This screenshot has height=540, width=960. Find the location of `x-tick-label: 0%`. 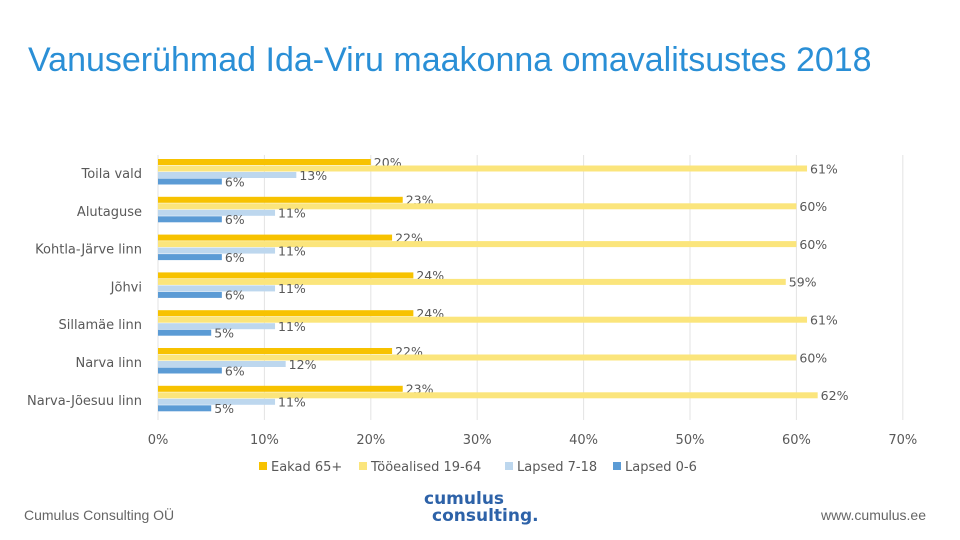

x-tick-label: 0% is located at coordinates (158, 440).